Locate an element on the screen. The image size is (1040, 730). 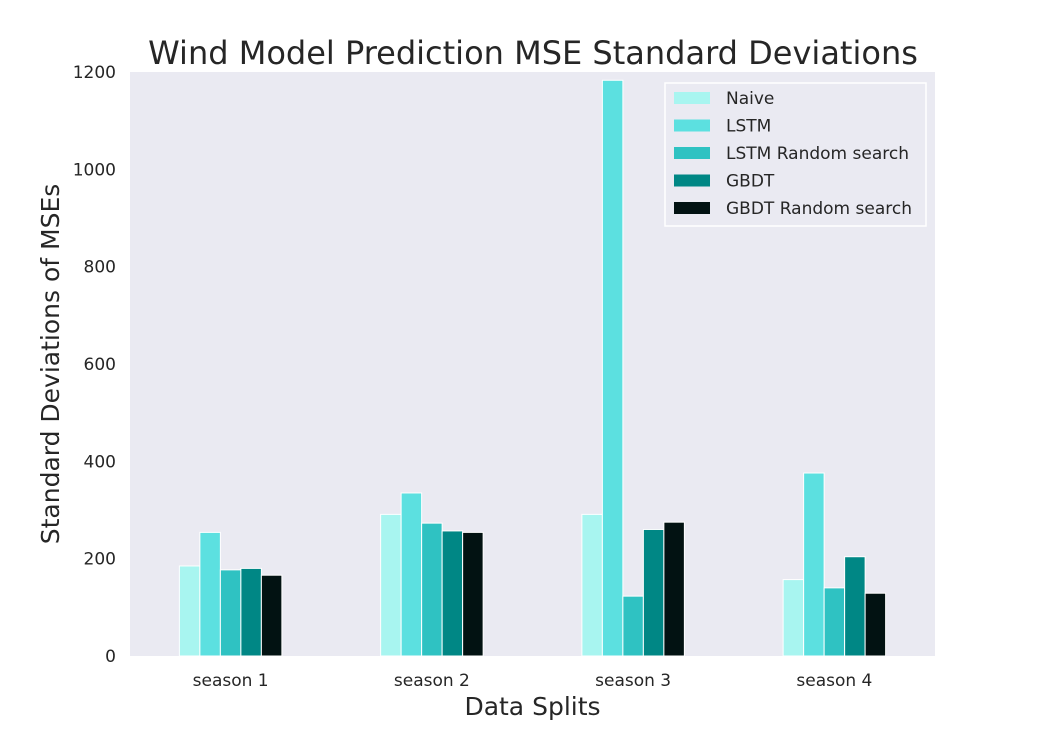
y-tick-label: 400 is located at coordinates (100, 462).